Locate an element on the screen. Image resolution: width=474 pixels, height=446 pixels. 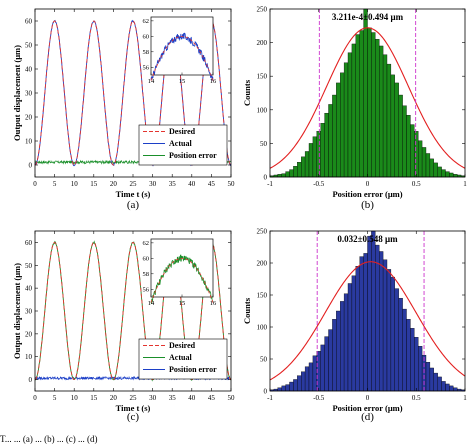
panel-a-xtick-label: 30 is located at coordinates (153, 184).